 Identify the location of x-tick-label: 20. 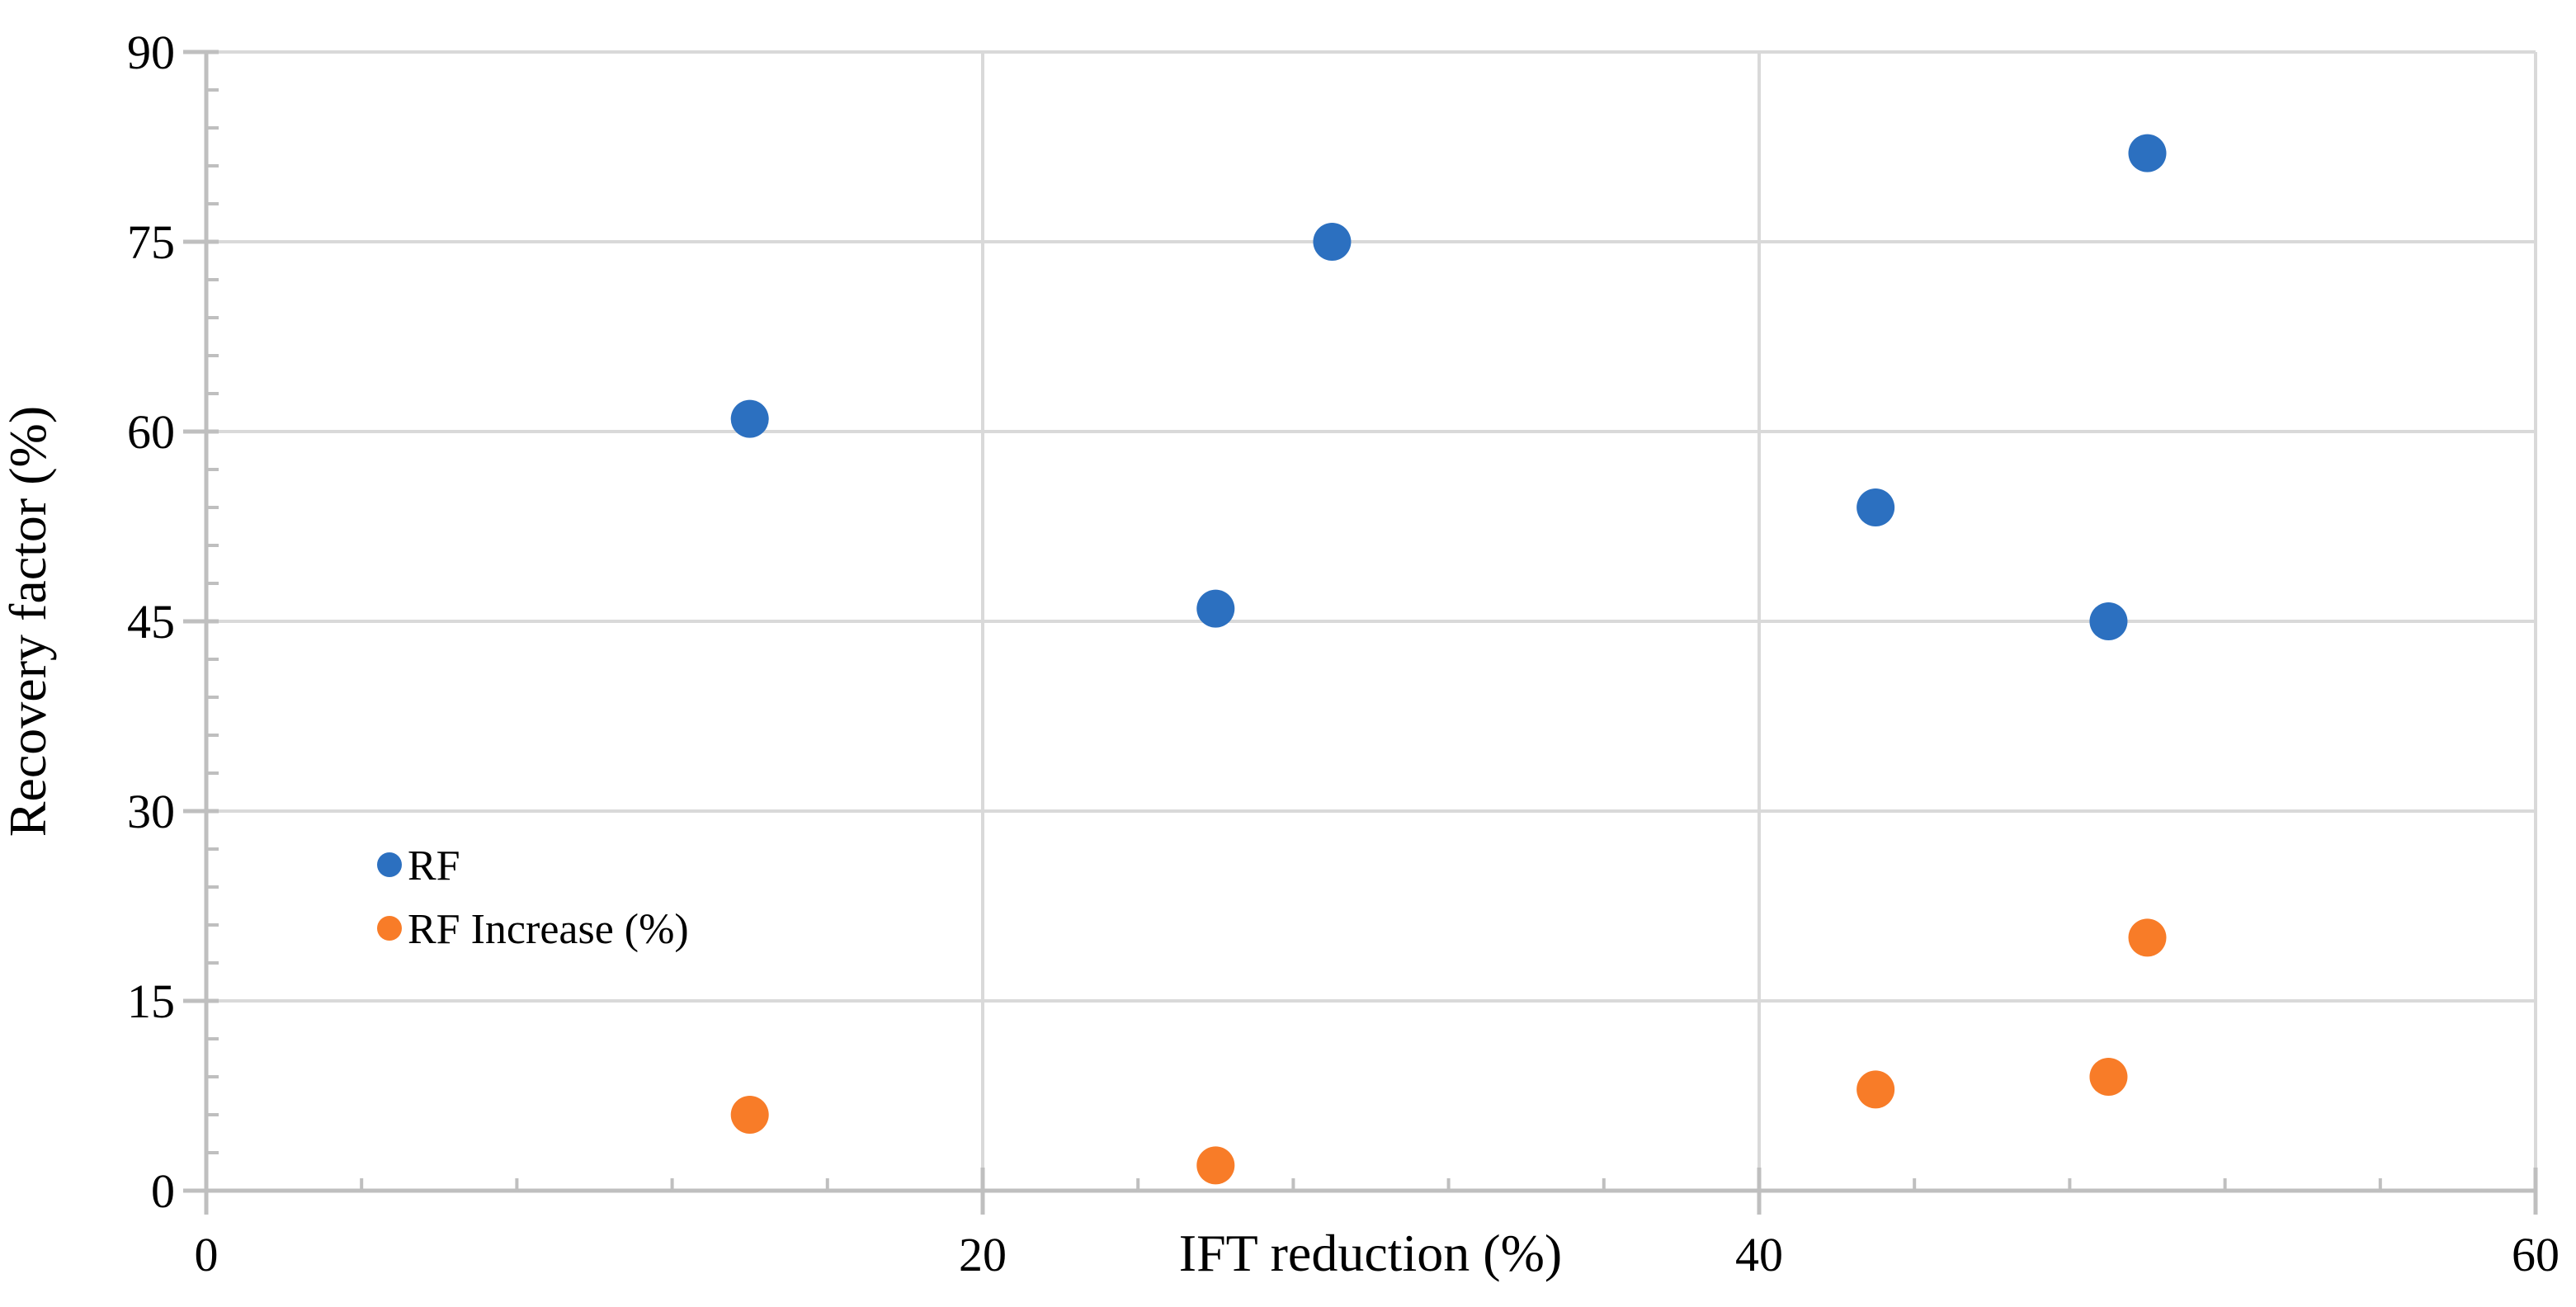
(983, 1254).